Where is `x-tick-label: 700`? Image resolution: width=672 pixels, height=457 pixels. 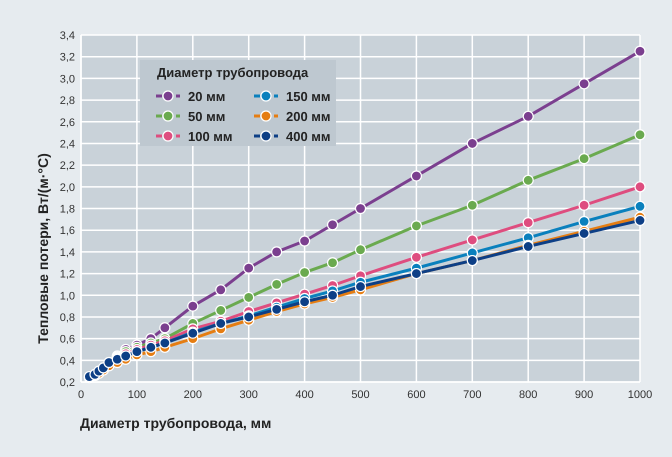 x-tick-label: 700 is located at coordinates (472, 395).